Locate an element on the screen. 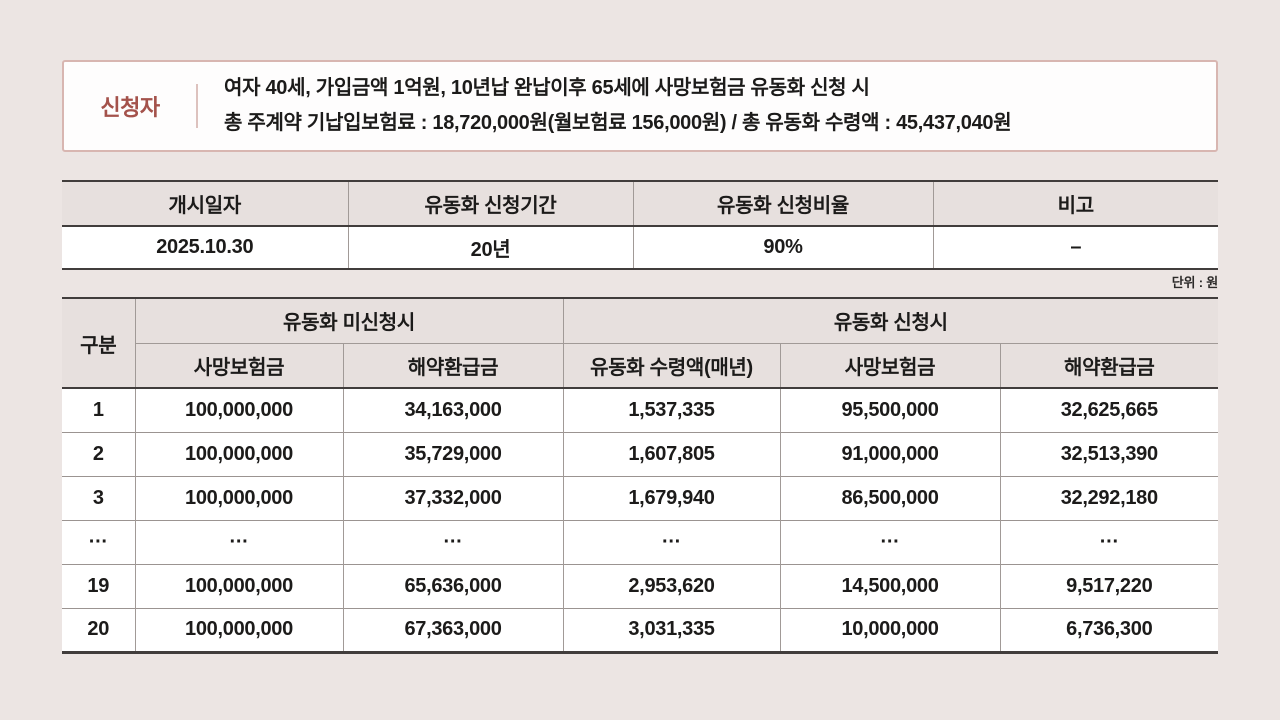  detail-header-death-benefit-na: 사망보험금 is located at coordinates (239, 365).